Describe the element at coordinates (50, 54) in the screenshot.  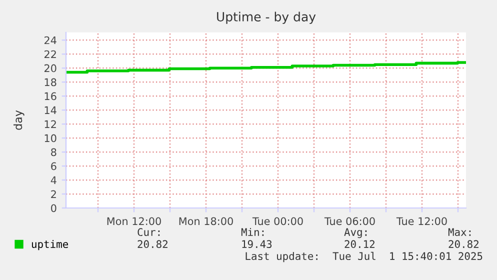
I see `y-tick-label: 22` at that location.